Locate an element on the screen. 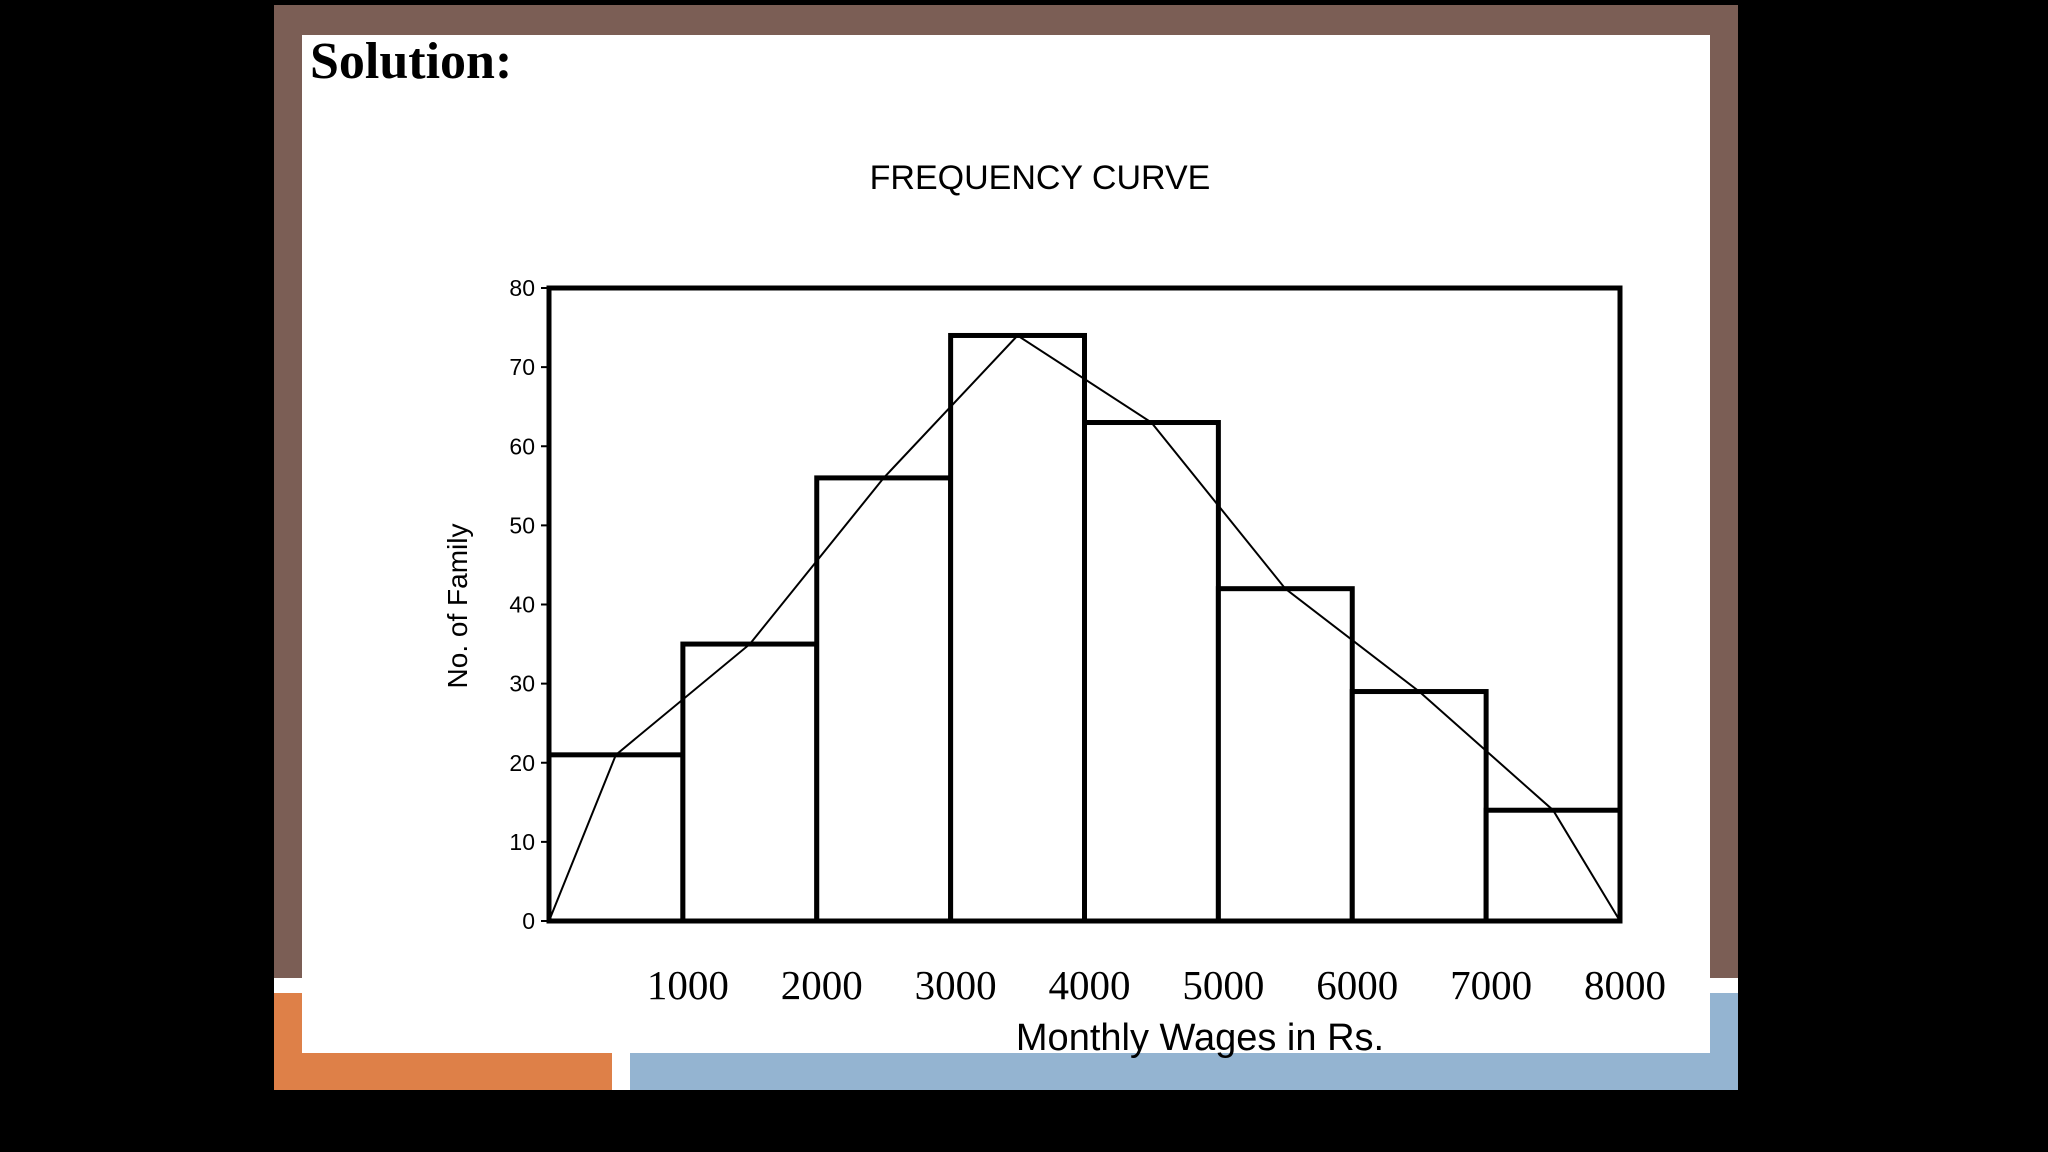 The image size is (2048, 1152). y-axis-ticks: 0 10 20 30 40 50 60 70 80 is located at coordinates (529, 604).